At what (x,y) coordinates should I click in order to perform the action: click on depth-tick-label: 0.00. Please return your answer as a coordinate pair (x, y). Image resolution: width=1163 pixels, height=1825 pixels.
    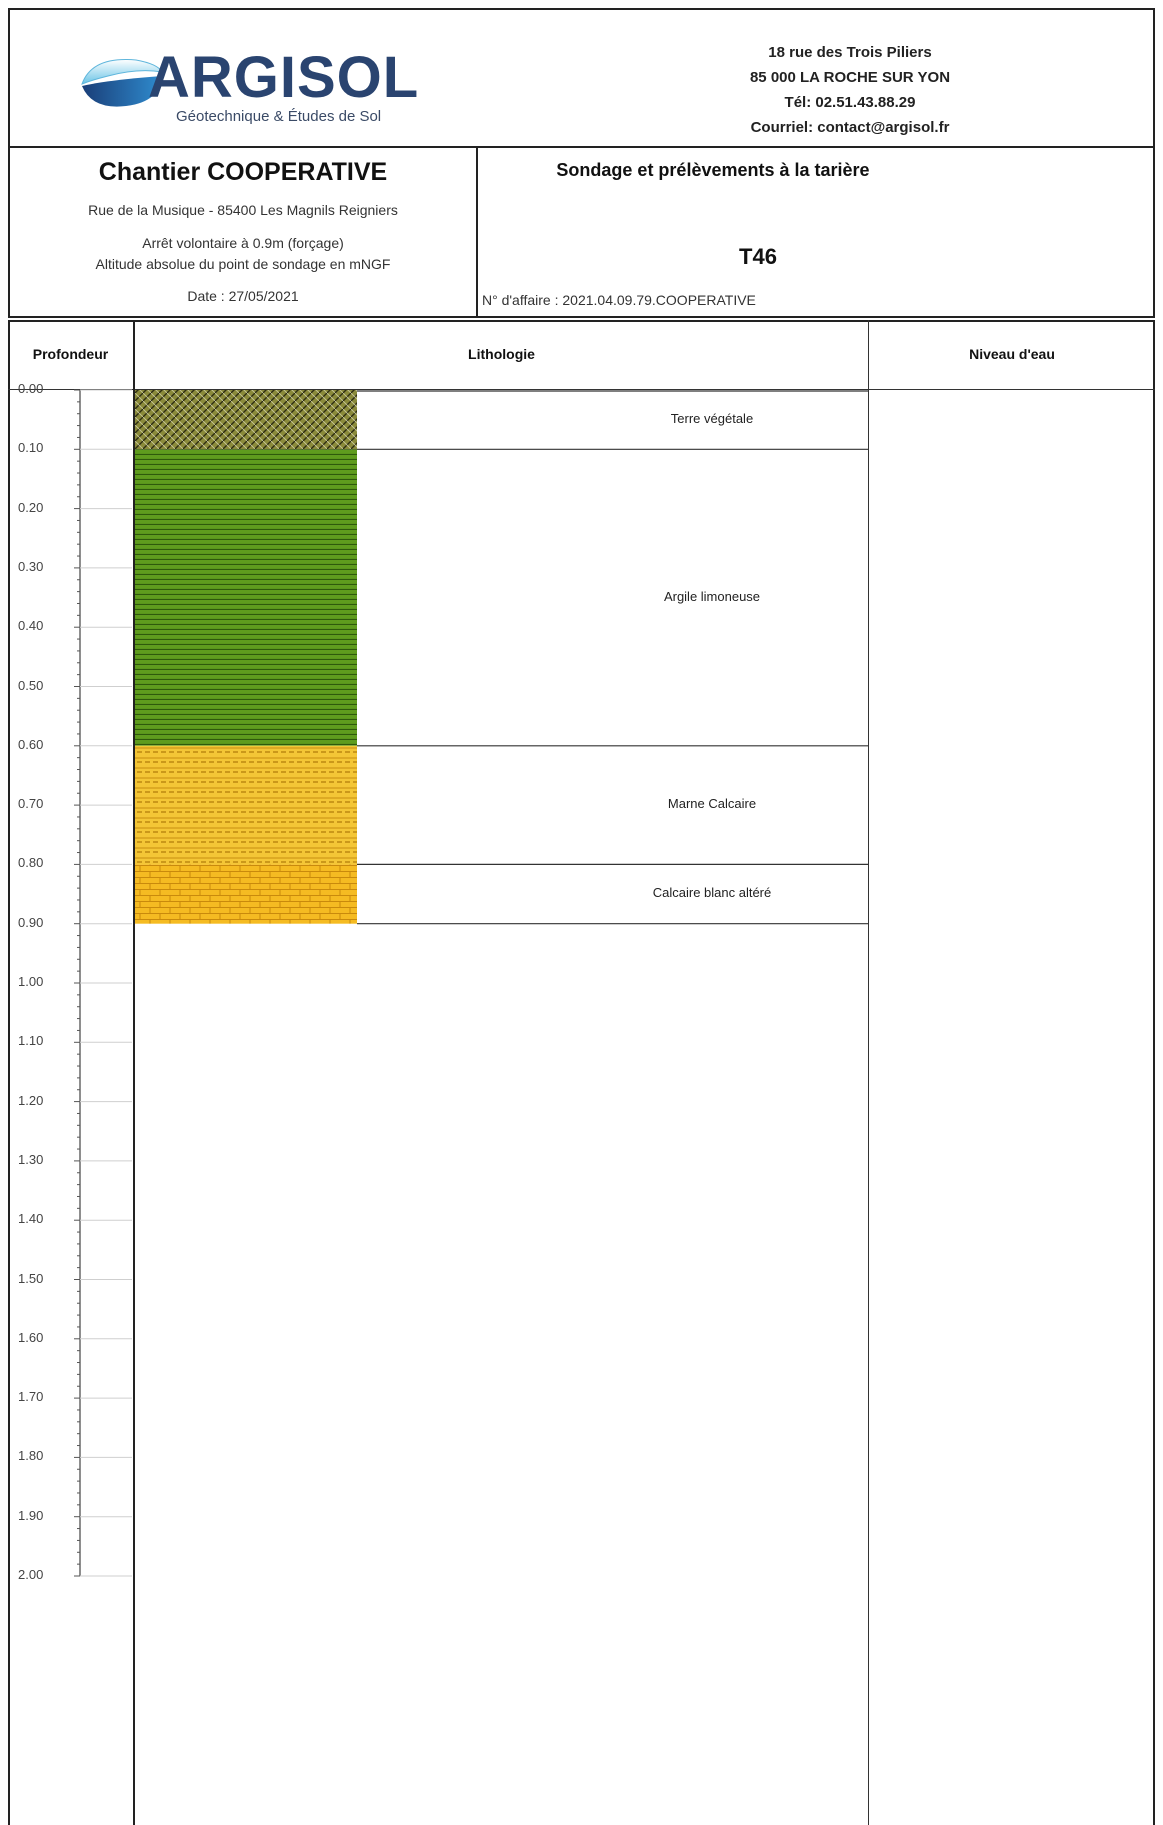
    Looking at the image, I should click on (31, 388).